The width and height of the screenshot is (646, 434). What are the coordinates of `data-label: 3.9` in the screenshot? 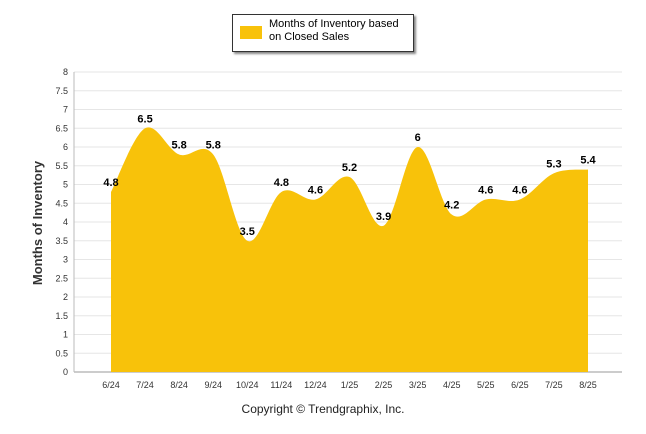 It's located at (383, 217).